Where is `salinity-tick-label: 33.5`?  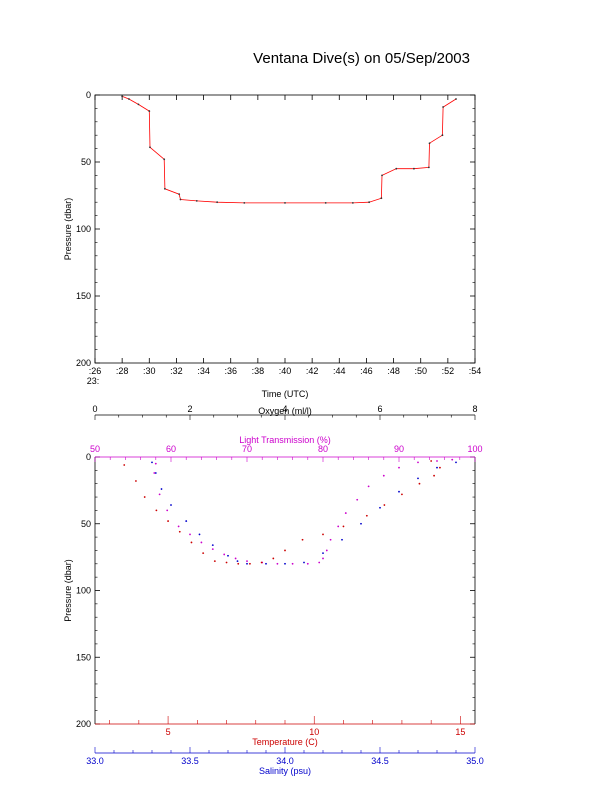 salinity-tick-label: 33.5 is located at coordinates (190, 761).